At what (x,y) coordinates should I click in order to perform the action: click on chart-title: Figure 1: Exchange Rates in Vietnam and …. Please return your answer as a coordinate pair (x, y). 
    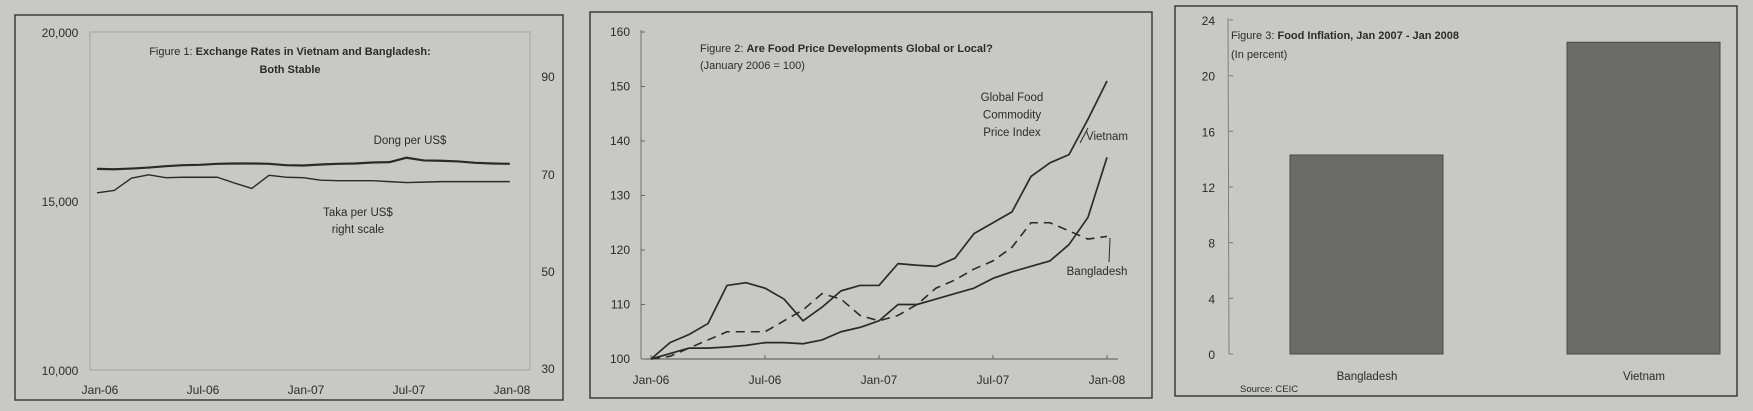
    Looking at the image, I should click on (290, 52).